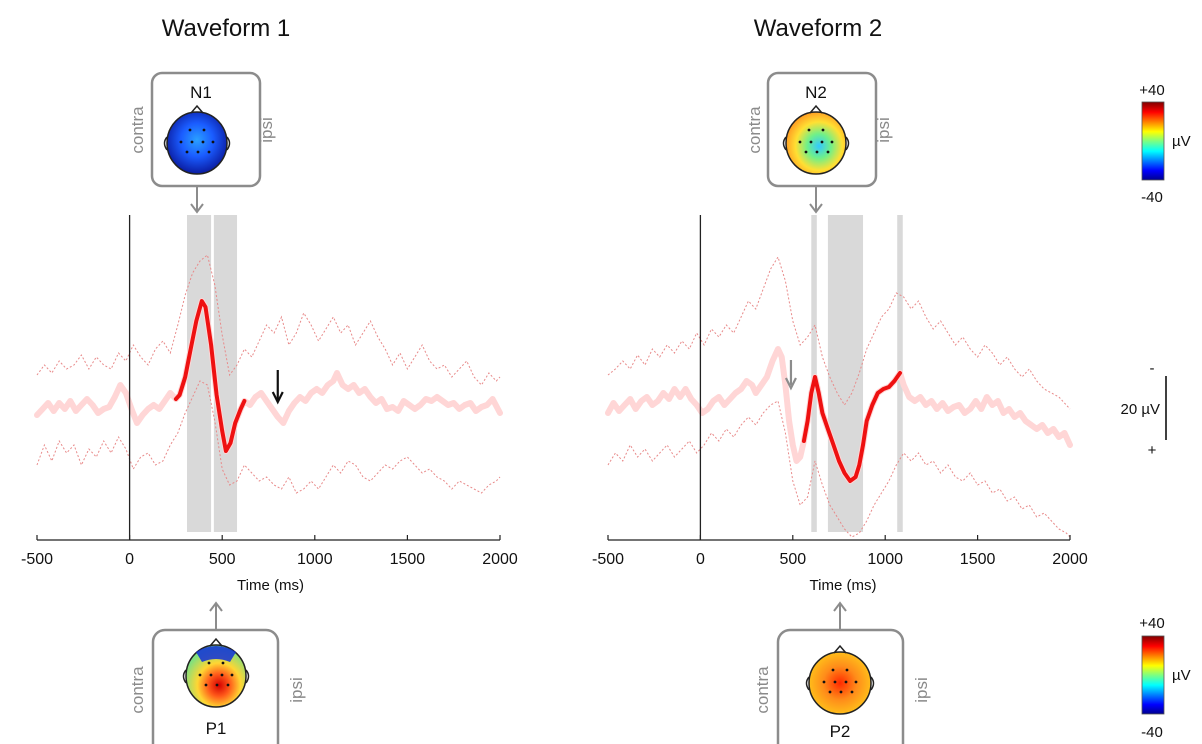  Describe the element at coordinates (816, 200) in the screenshot. I see `down-arrow-n2` at that location.